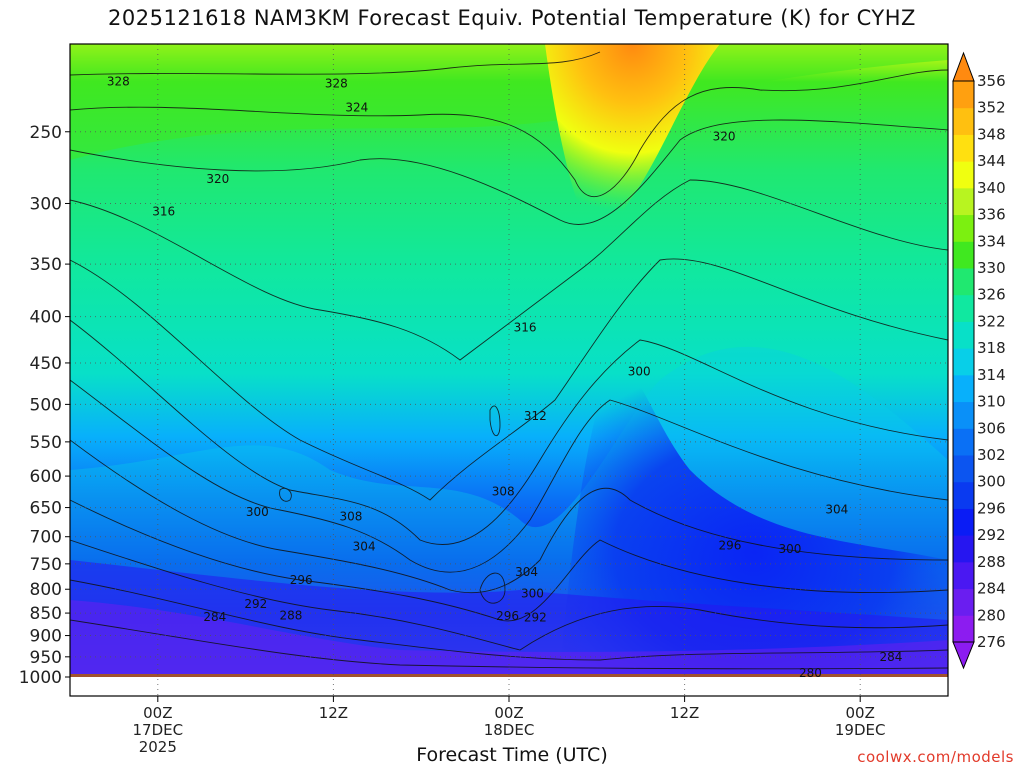 The image size is (1024, 768). What do you see at coordinates (46, 265) in the screenshot?
I see `y-tick-label: 350` at bounding box center [46, 265].